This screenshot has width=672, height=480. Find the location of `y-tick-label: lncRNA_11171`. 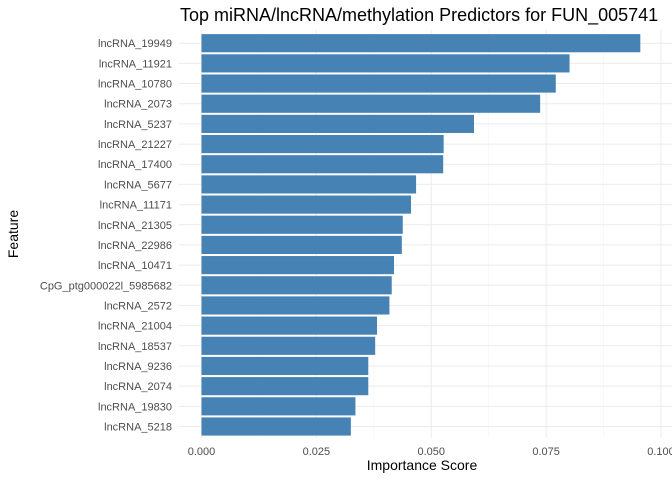

y-tick-label: lncRNA_11171 is located at coordinates (136, 206).